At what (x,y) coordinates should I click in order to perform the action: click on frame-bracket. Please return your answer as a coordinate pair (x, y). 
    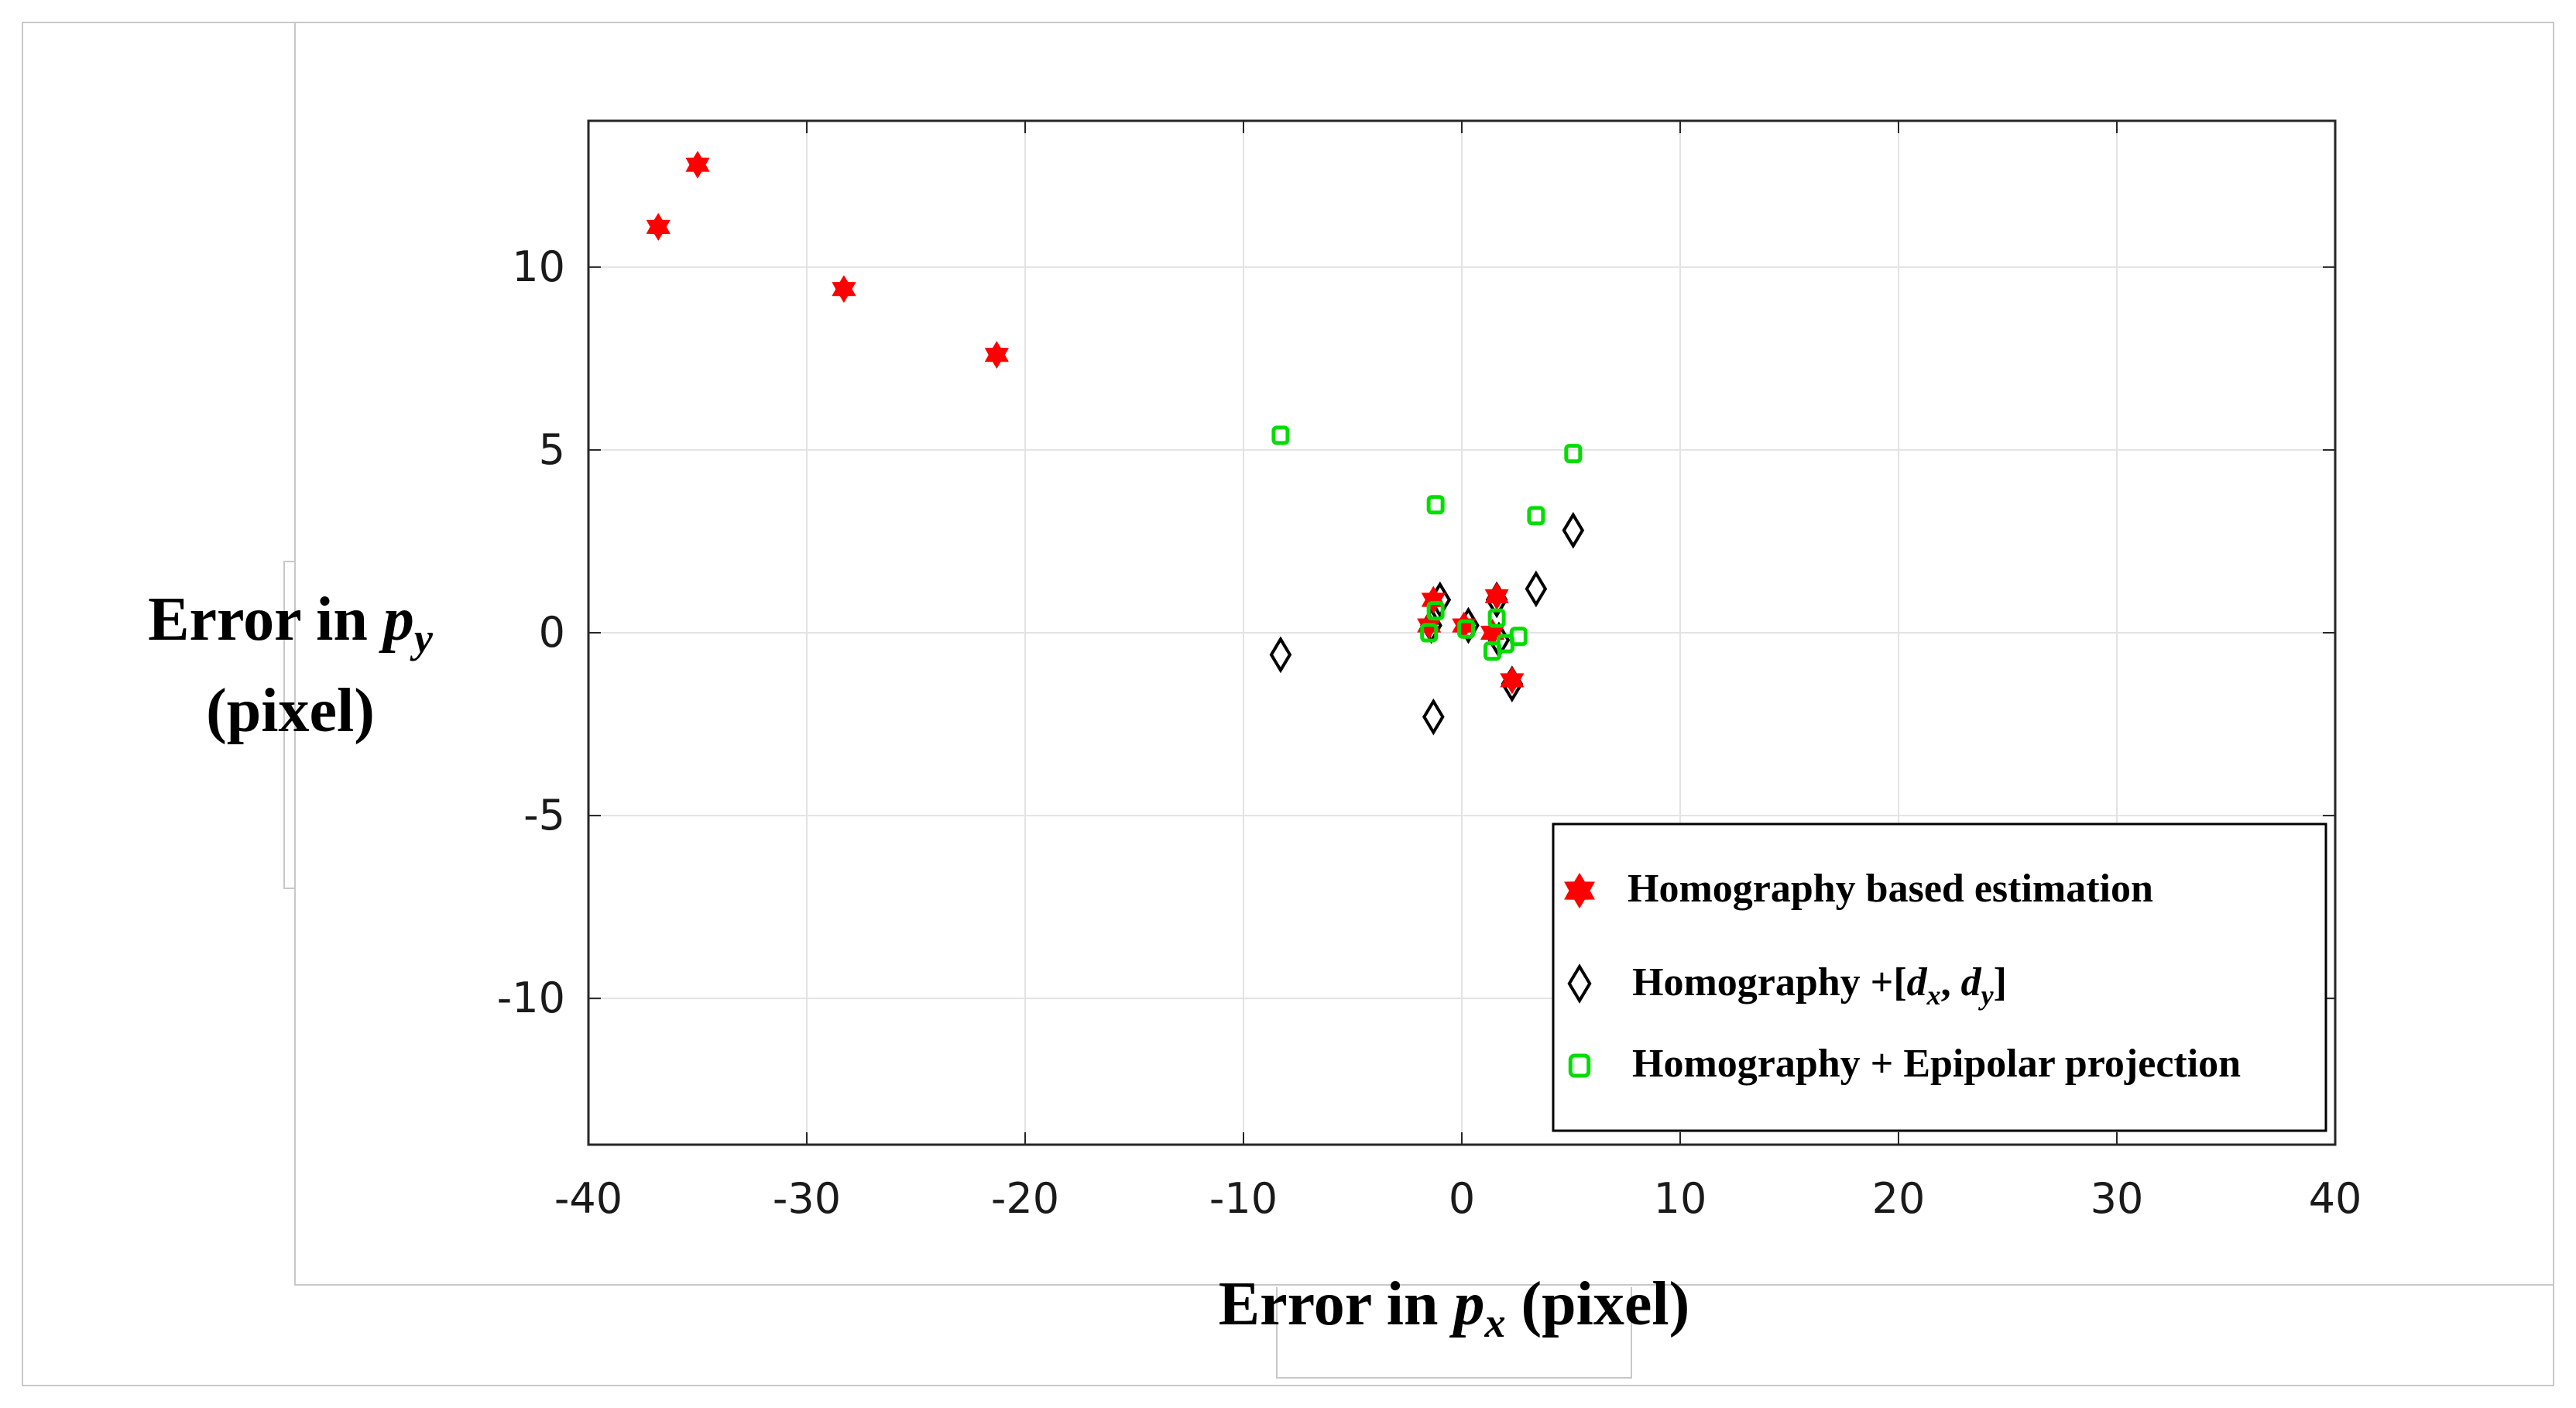
    Looking at the image, I should click on (288, 725).